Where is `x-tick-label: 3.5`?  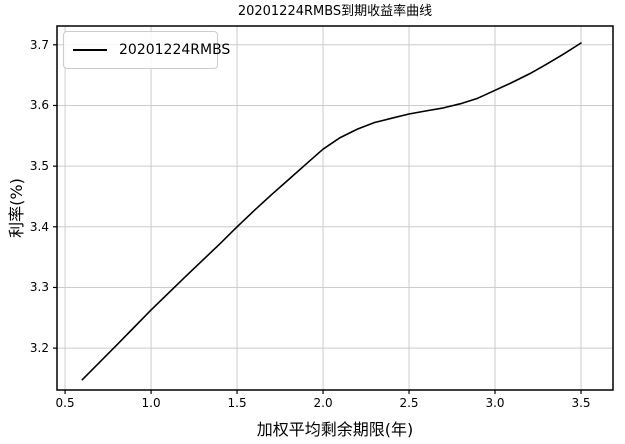 x-tick-label: 3.5 is located at coordinates (581, 403).